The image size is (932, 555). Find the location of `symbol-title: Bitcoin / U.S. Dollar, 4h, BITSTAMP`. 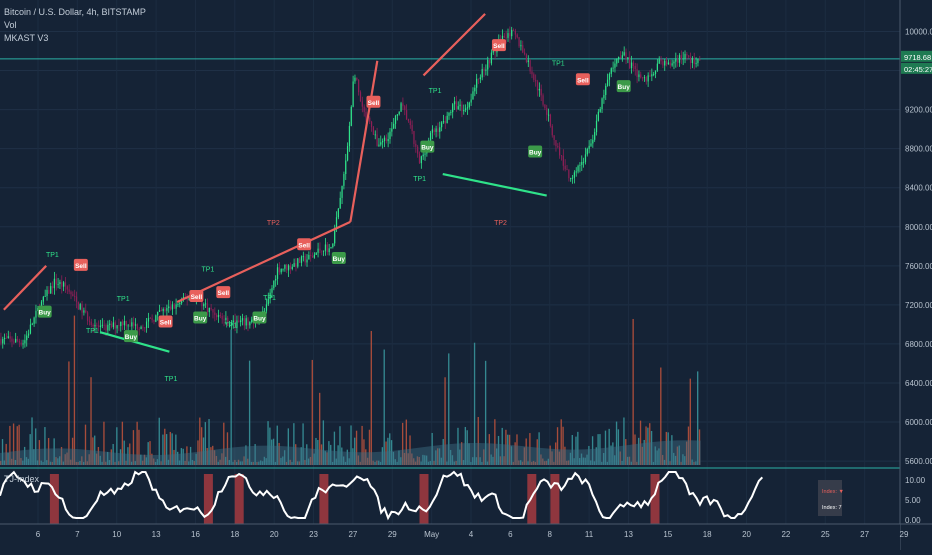

symbol-title: Bitcoin / U.S. Dollar, 4h, BITSTAMP is located at coordinates (75, 12).